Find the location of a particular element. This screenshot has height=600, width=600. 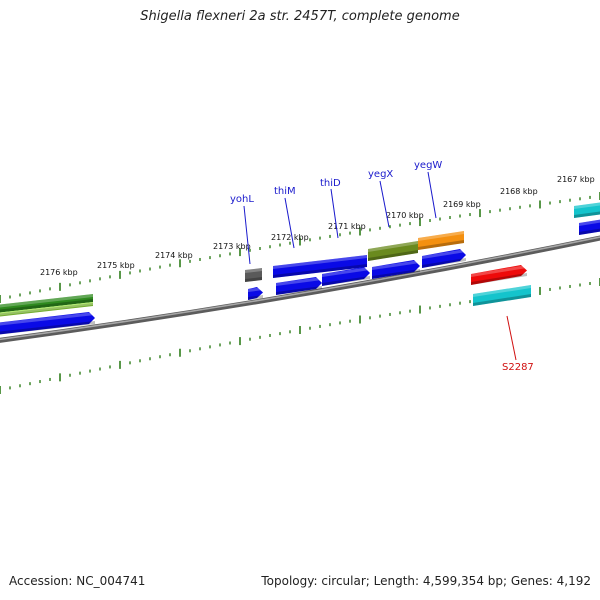

gene-S2287-teal-shade is located at coordinates (502, 300).